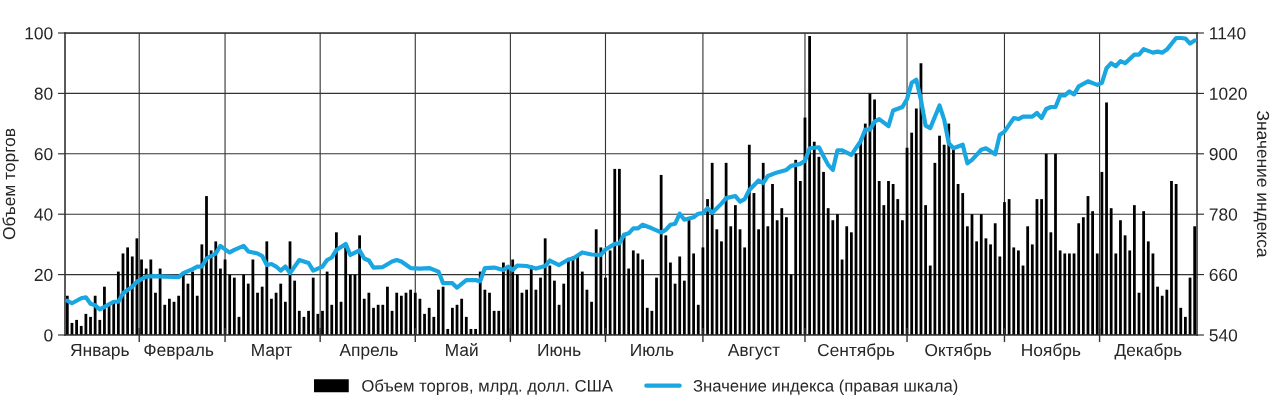 The width and height of the screenshot is (1273, 410). What do you see at coordinates (1228, 93) in the screenshot?
I see `y2-tick-label: 1020` at bounding box center [1228, 93].